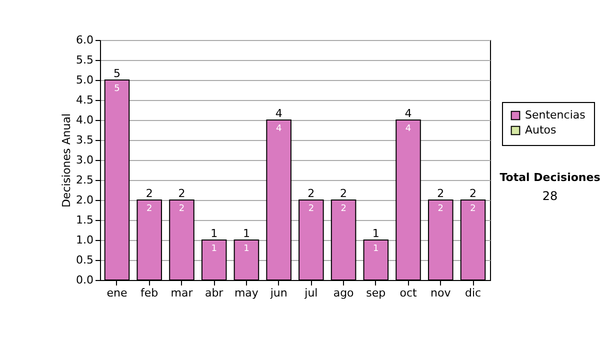  I want to click on y-tick-label: 6.0, so click(85, 40).